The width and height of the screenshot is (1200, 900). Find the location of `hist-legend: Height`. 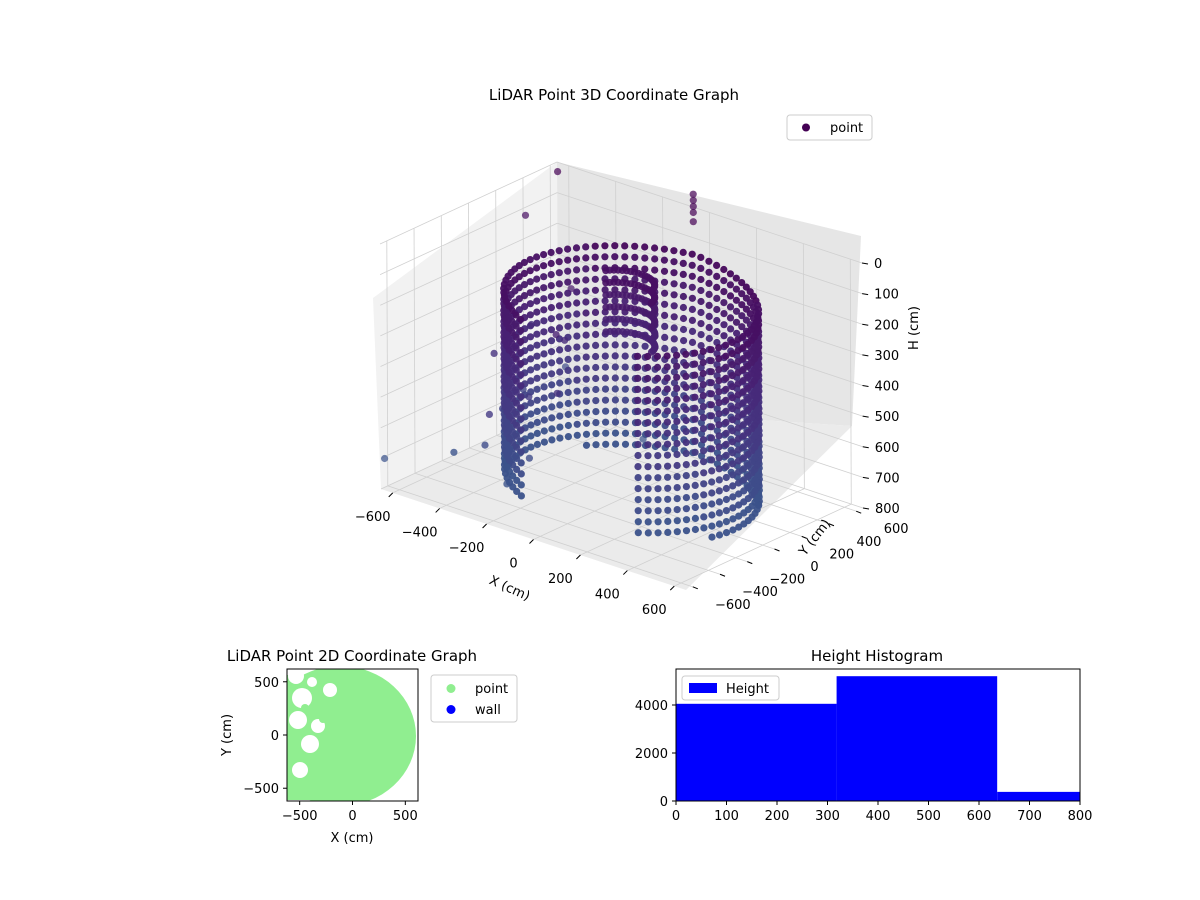

hist-legend: Height is located at coordinates (730, 688).